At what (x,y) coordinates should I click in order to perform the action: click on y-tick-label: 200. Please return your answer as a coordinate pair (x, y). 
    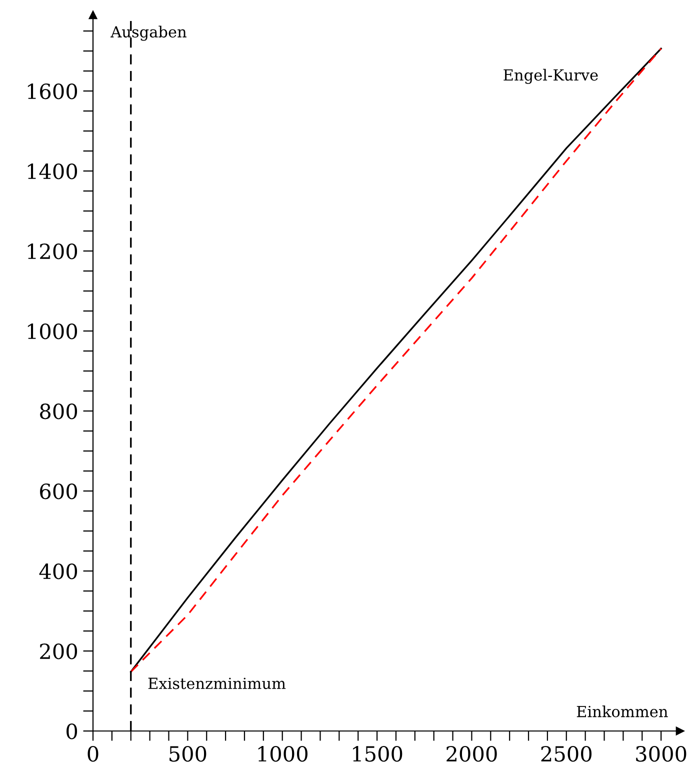
    Looking at the image, I should click on (59, 651).